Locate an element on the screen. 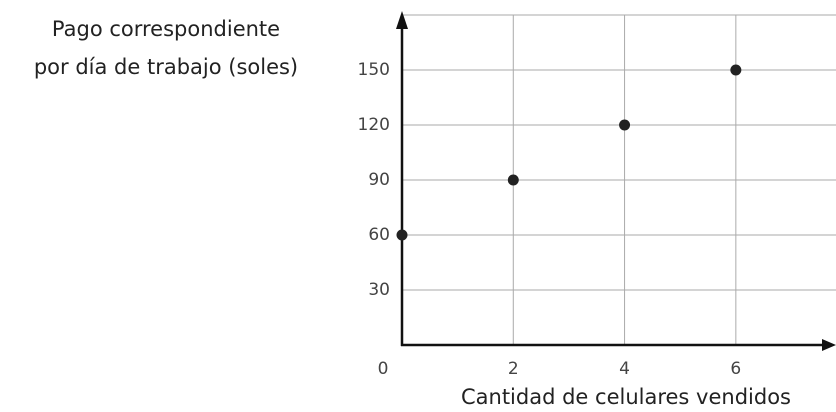  x-axis-arrow is located at coordinates (829, 345).